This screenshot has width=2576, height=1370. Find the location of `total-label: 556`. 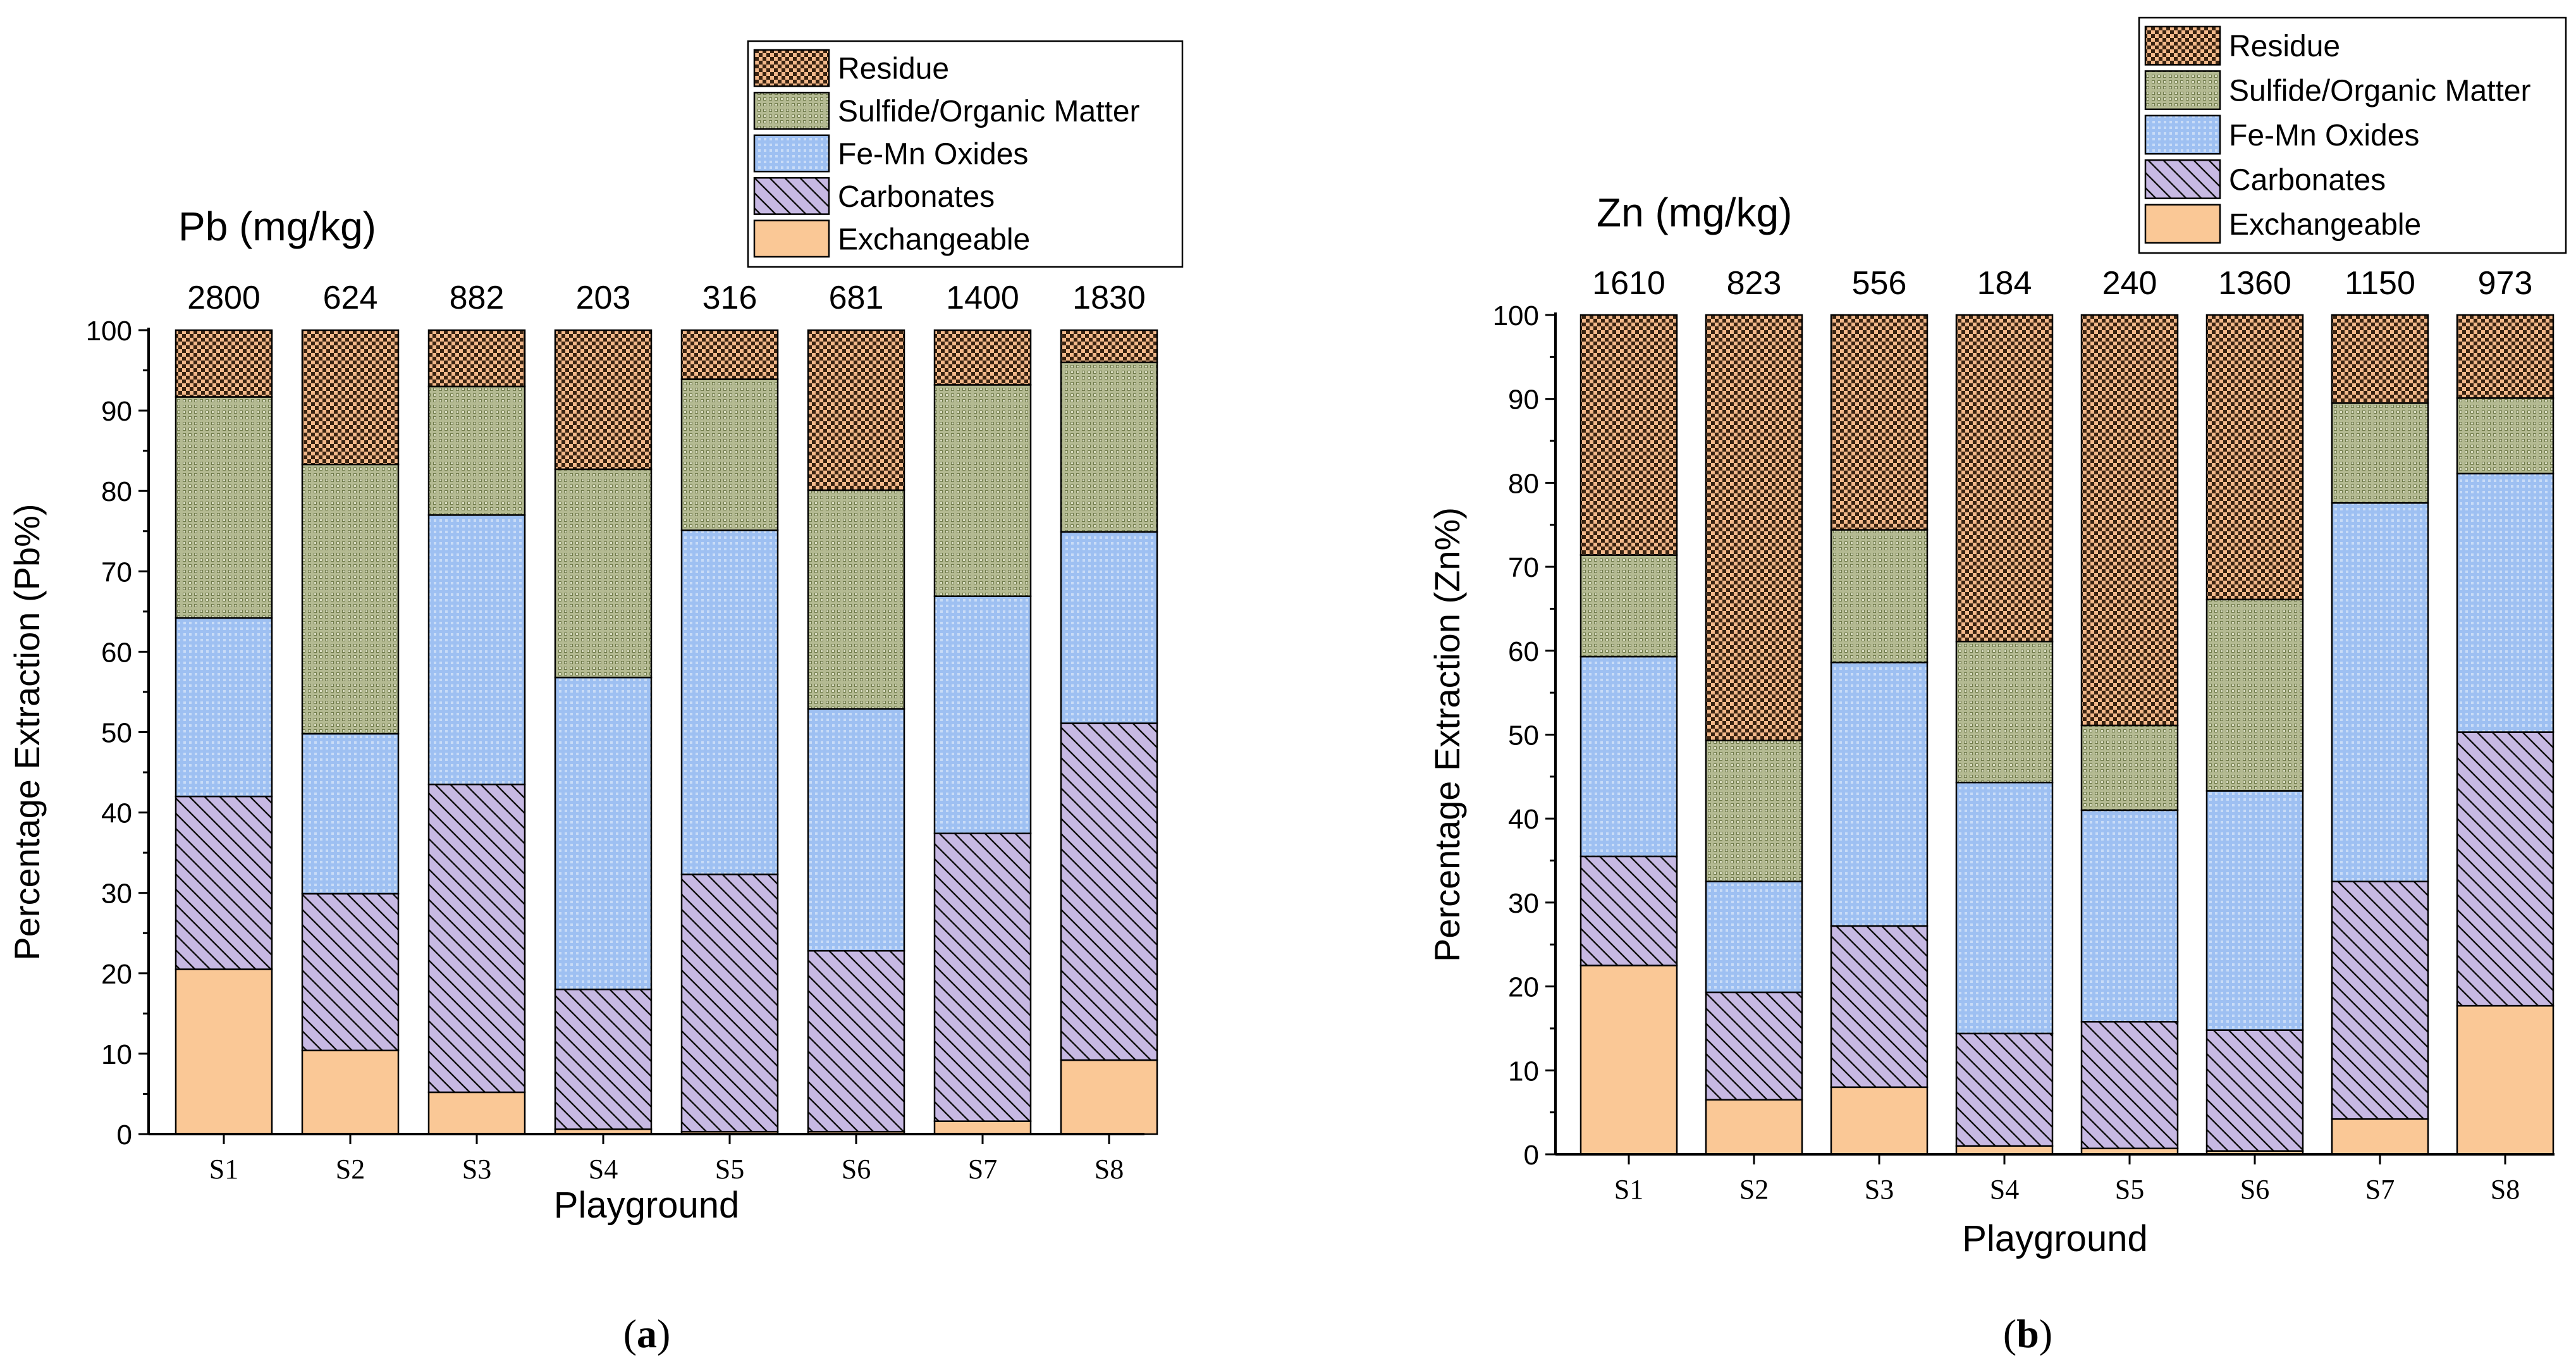

total-label: 556 is located at coordinates (1879, 283).